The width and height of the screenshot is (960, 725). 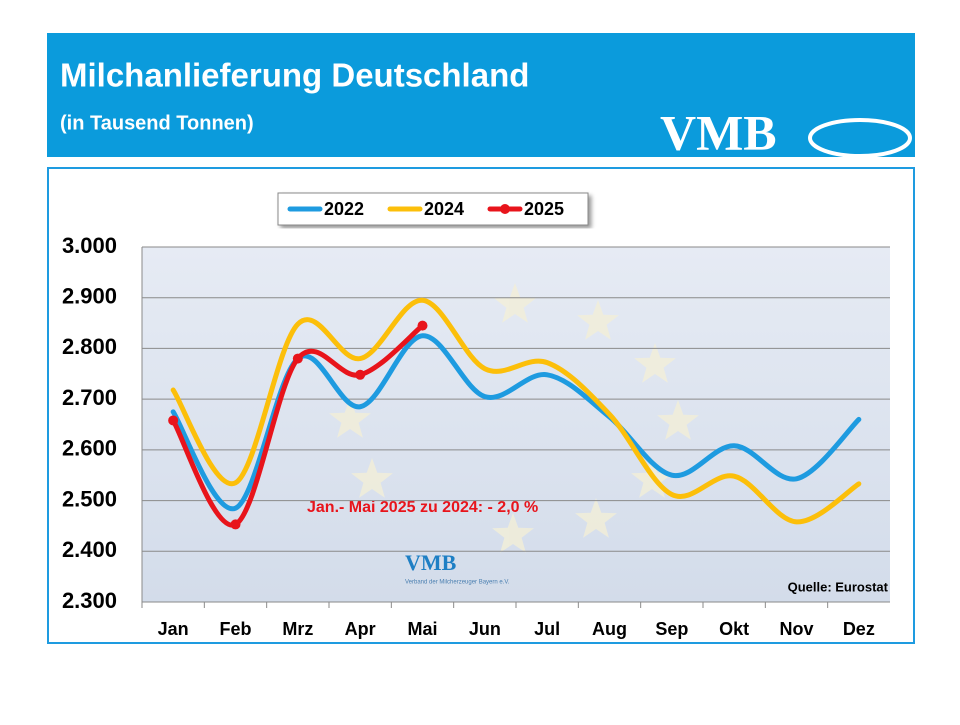 I want to click on y-tick-label: 2.400, so click(x=89, y=549).